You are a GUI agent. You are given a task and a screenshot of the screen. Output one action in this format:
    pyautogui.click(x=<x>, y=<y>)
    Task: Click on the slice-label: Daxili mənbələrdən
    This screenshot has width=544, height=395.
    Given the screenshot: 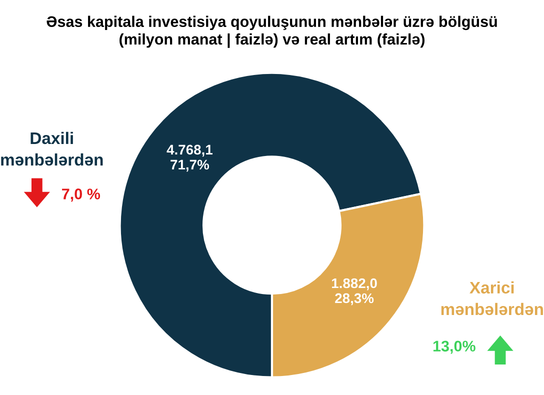 What is the action you would take?
    pyautogui.click(x=52, y=149)
    